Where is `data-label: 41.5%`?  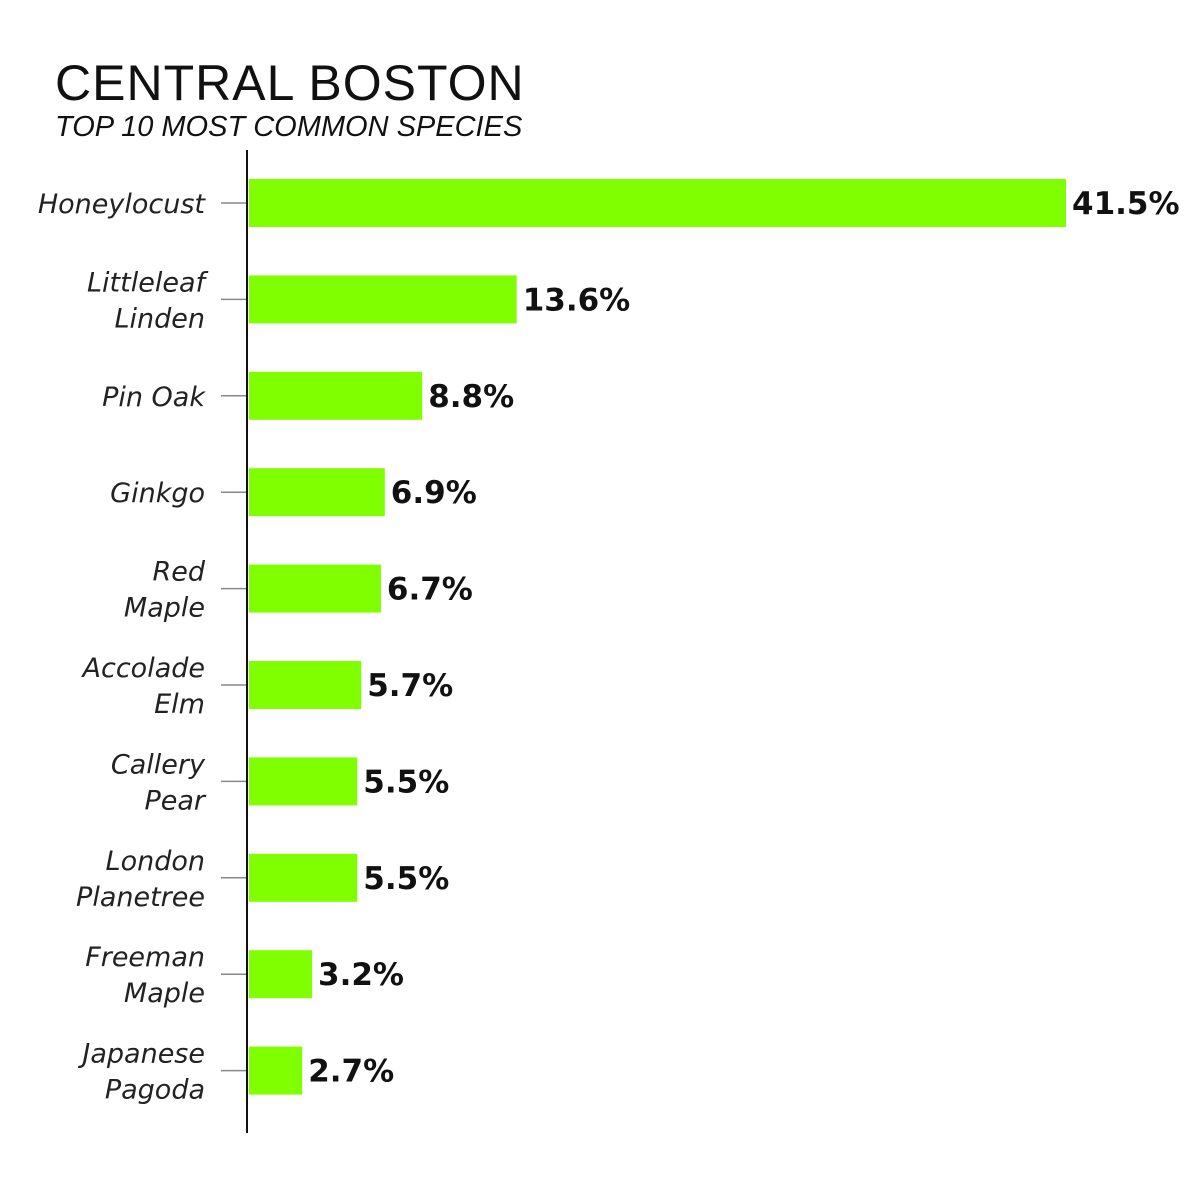 data-label: 41.5% is located at coordinates (1126, 204).